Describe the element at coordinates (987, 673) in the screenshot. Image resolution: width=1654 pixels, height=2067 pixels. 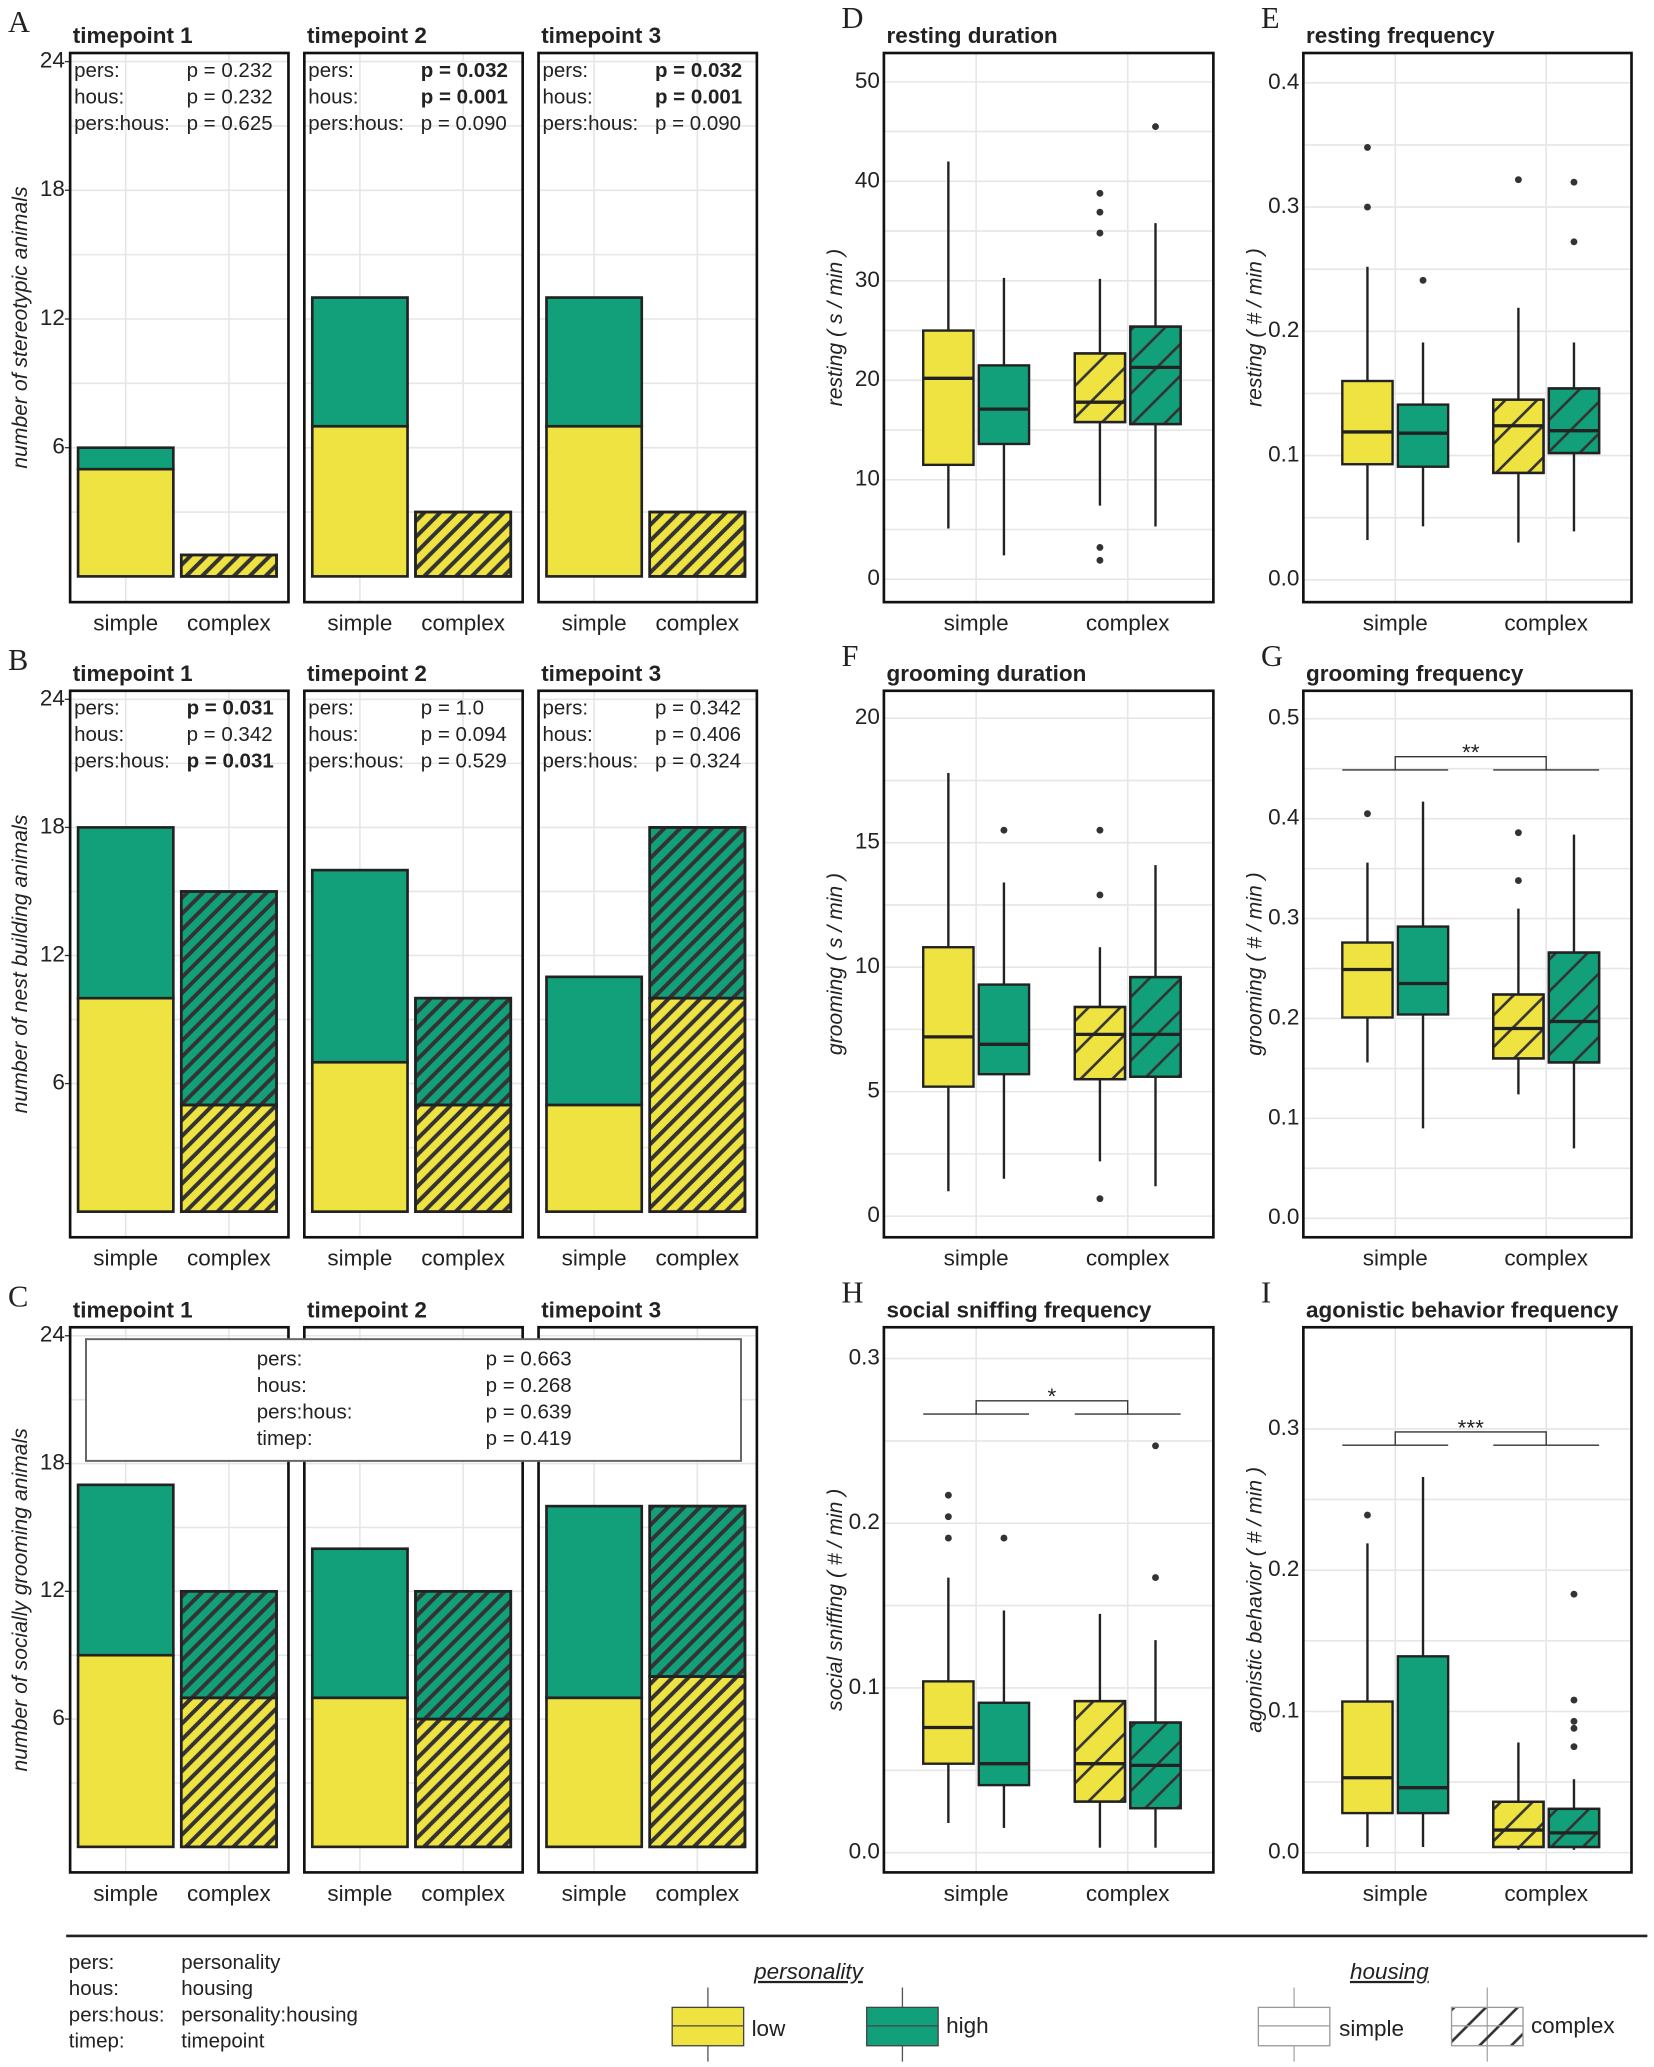
I see `panel-title: grooming duration` at that location.